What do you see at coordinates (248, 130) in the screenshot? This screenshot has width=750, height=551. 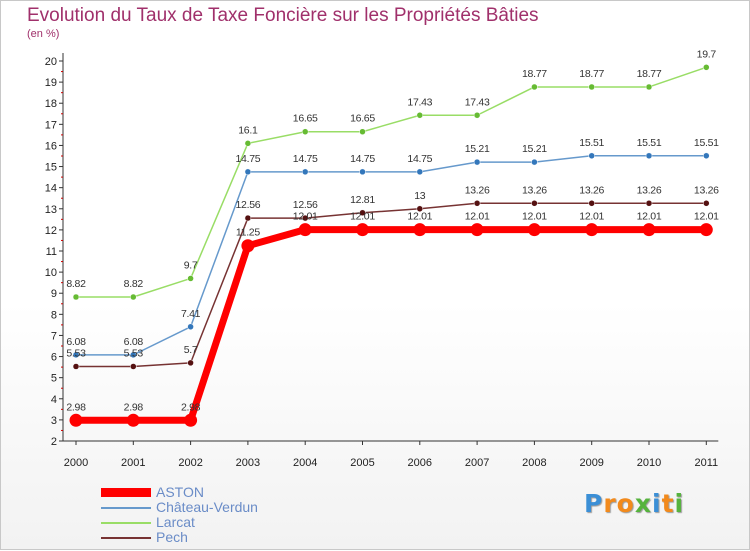 I see `data-label-larcat: 16.1` at bounding box center [248, 130].